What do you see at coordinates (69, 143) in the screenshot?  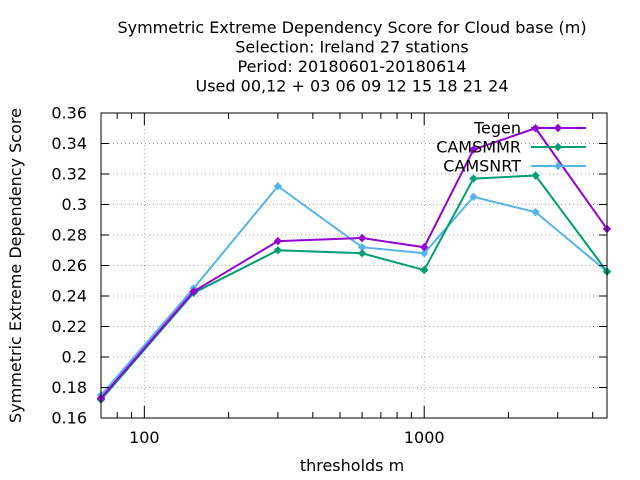 I see `y-tick-label: 0.34` at bounding box center [69, 143].